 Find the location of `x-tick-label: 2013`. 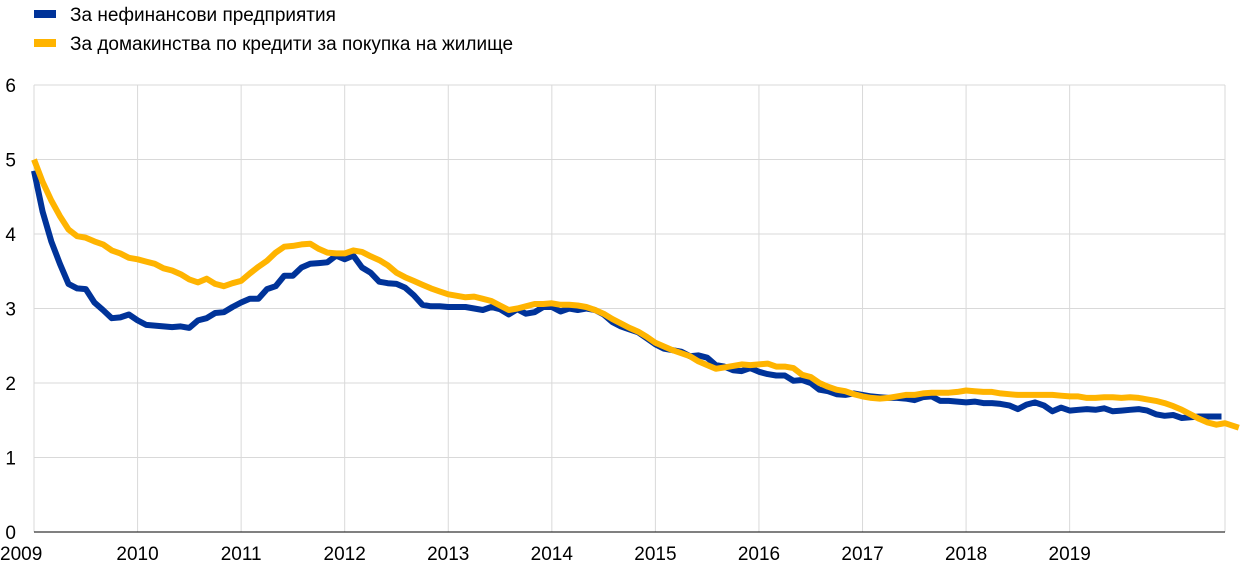

x-tick-label: 2013 is located at coordinates (448, 554).